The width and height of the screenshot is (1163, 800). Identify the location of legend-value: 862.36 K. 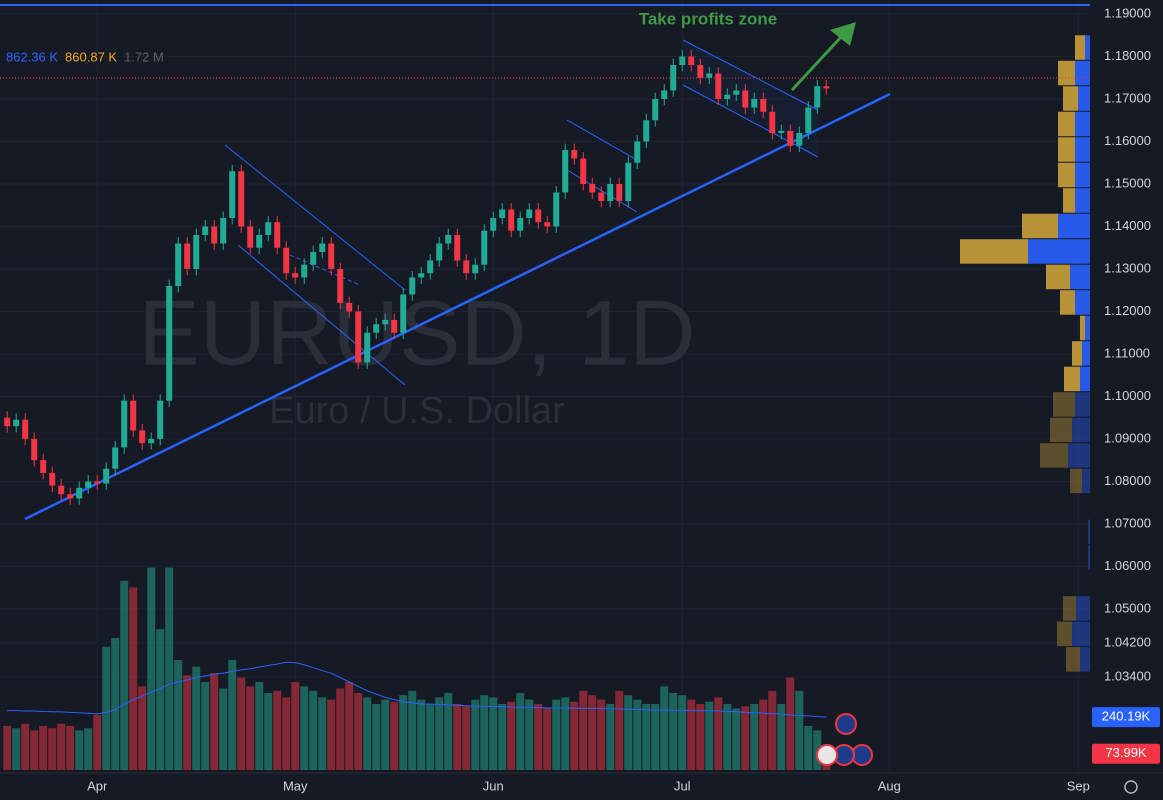
(32, 56).